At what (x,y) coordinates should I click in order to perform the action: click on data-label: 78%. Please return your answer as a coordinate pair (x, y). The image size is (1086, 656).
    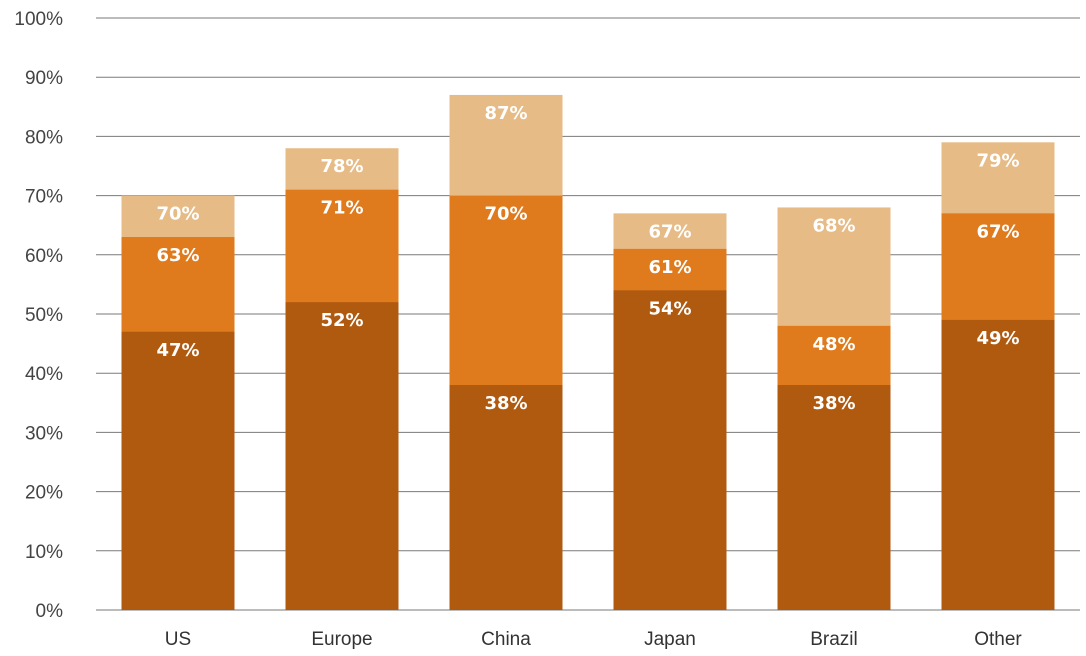
    Looking at the image, I should click on (341, 166).